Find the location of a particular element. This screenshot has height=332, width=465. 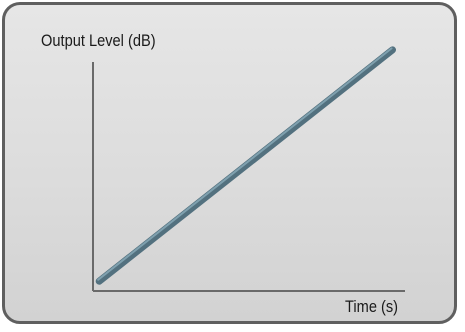

y-axis-label: Output Level (dB) is located at coordinates (98, 40).